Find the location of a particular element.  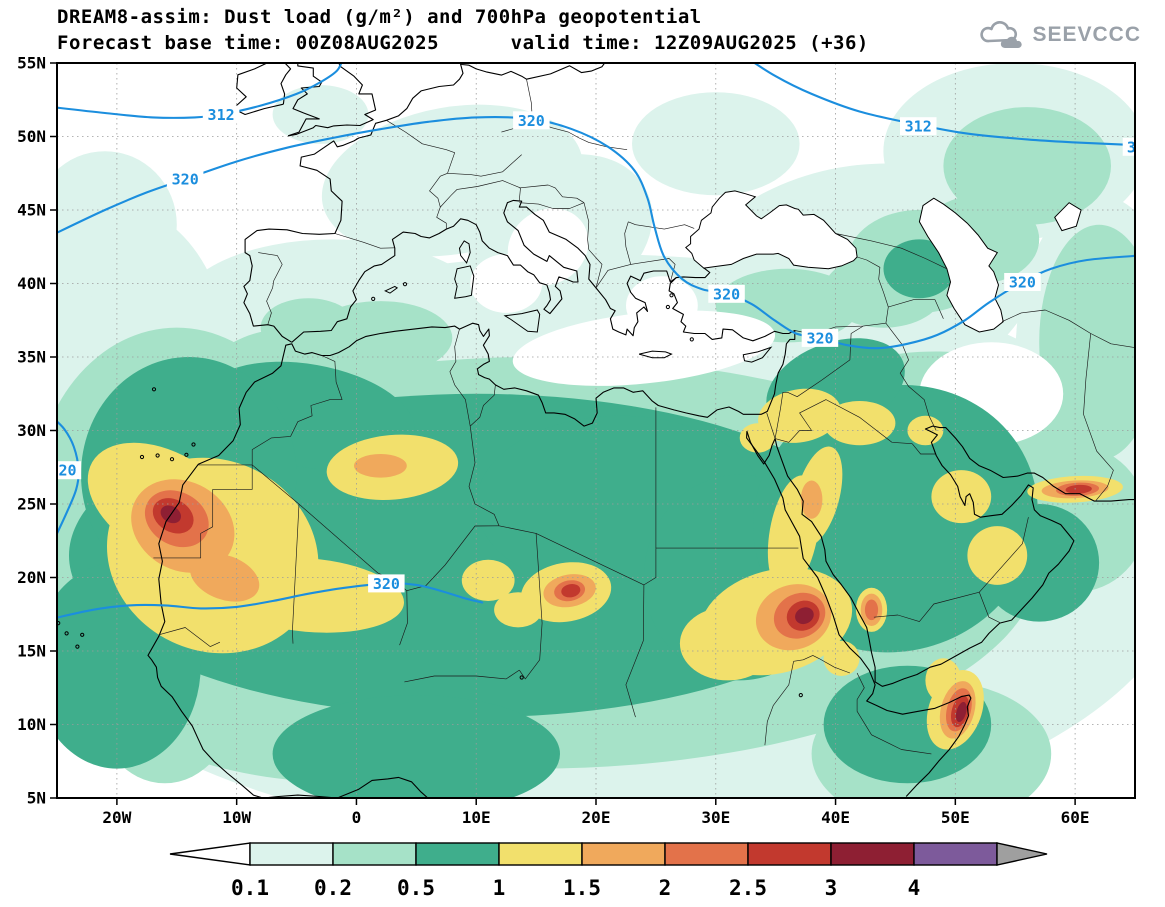

lat-tick-label: 5N is located at coordinates (36, 798).